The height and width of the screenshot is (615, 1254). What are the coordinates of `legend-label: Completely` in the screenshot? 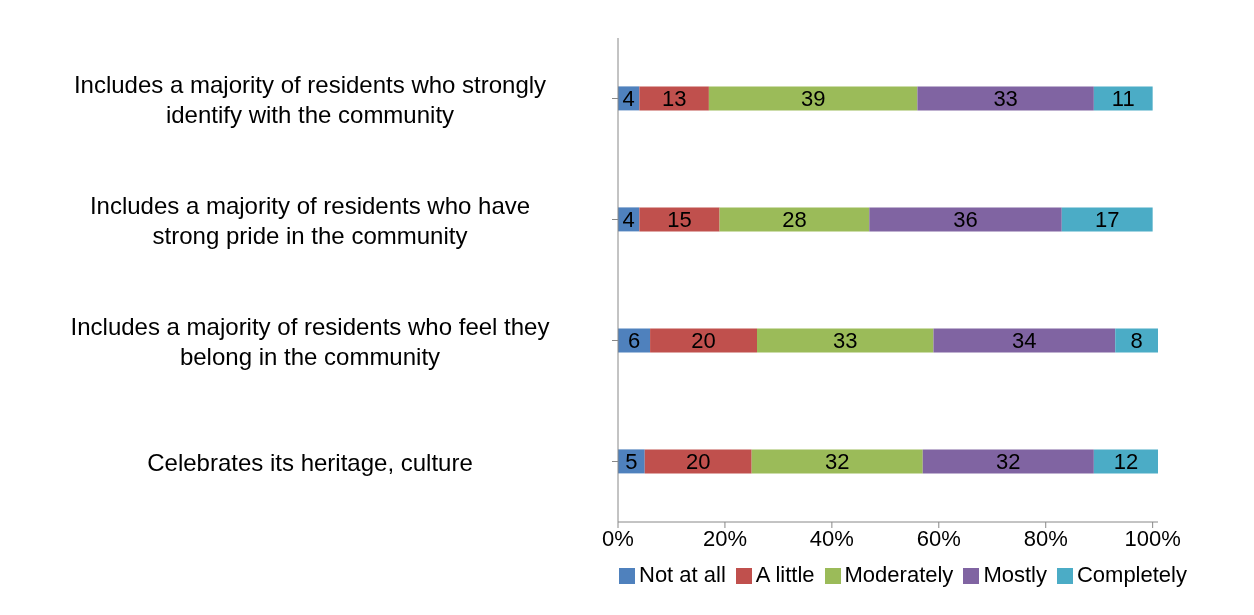 It's located at (1131, 574).